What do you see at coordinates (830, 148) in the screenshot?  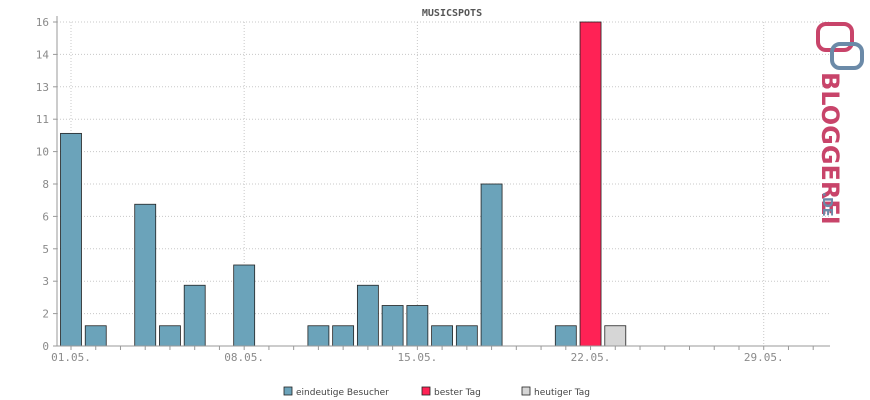 I see `logo-wordmark: BLOGGEREI` at bounding box center [830, 148].